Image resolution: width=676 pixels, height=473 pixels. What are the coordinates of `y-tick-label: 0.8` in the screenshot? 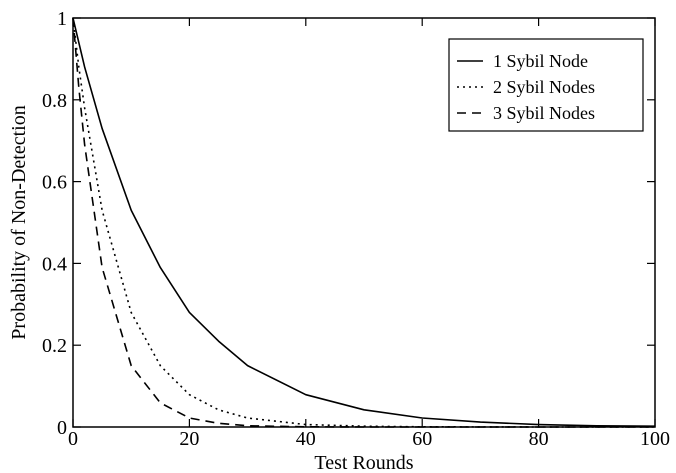 It's located at (54, 101).